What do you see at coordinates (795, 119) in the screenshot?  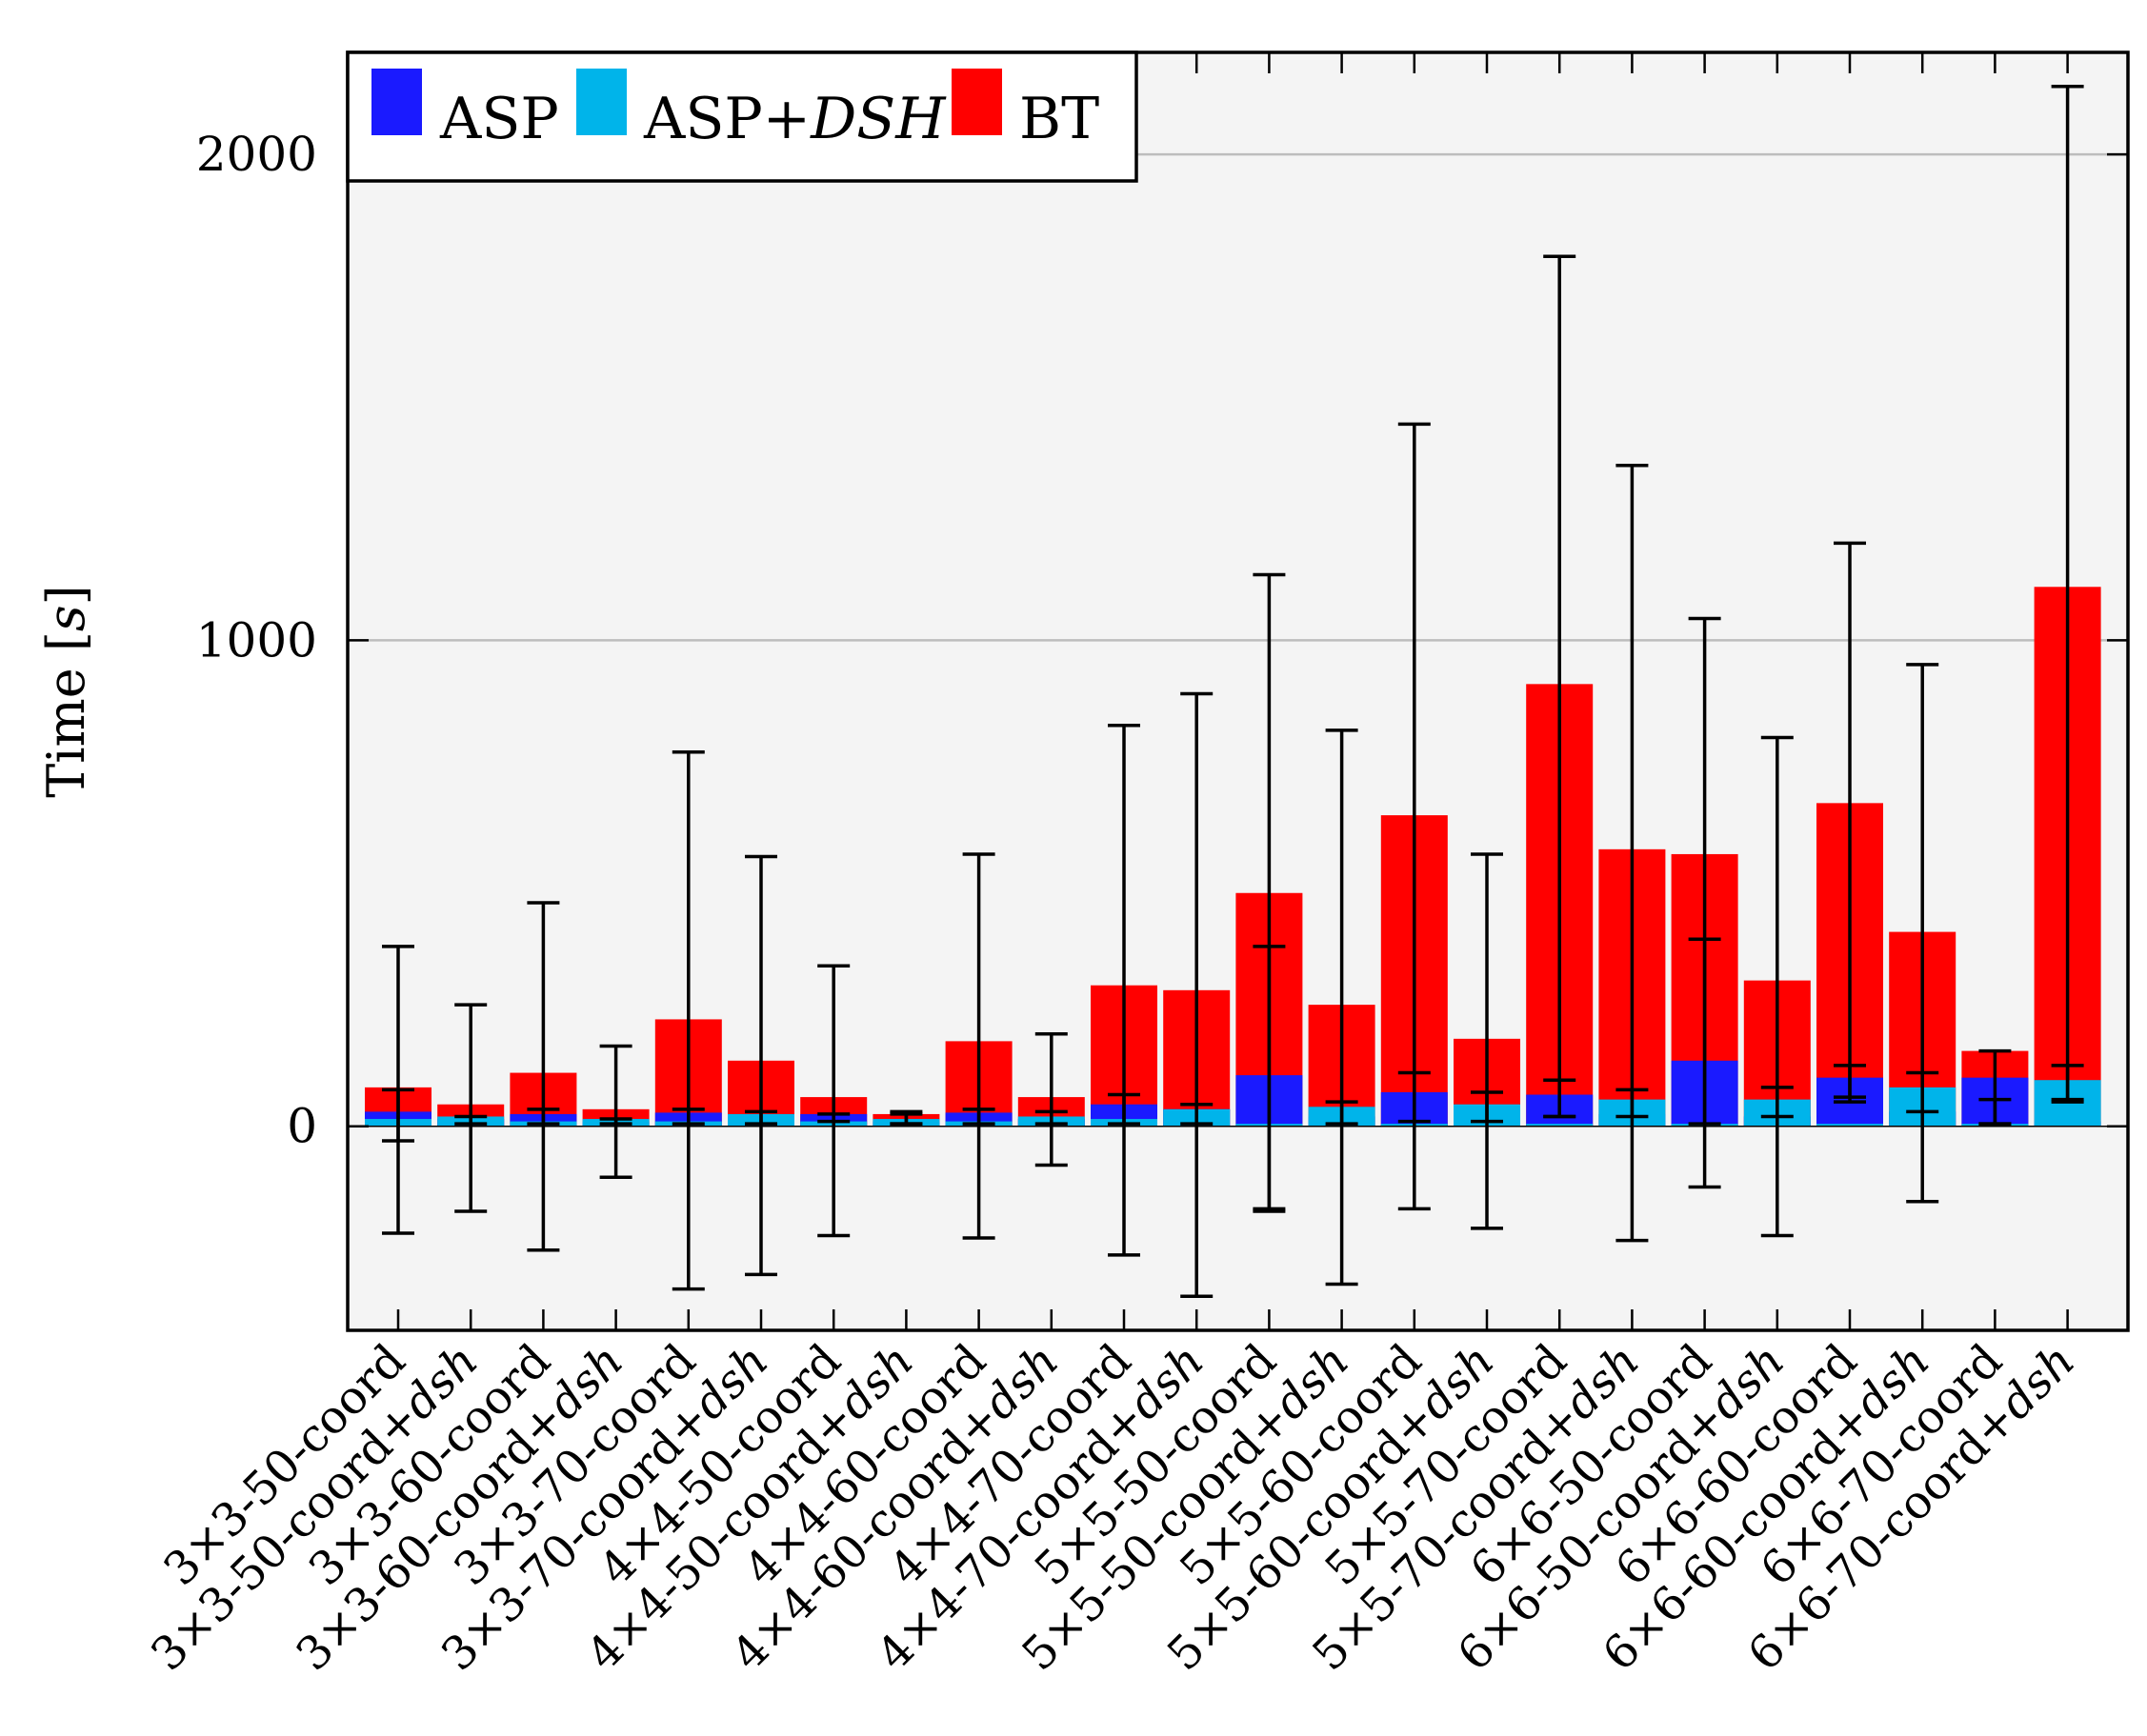 I see `legend-label-asp-dsh: ASP+DSH` at bounding box center [795, 119].